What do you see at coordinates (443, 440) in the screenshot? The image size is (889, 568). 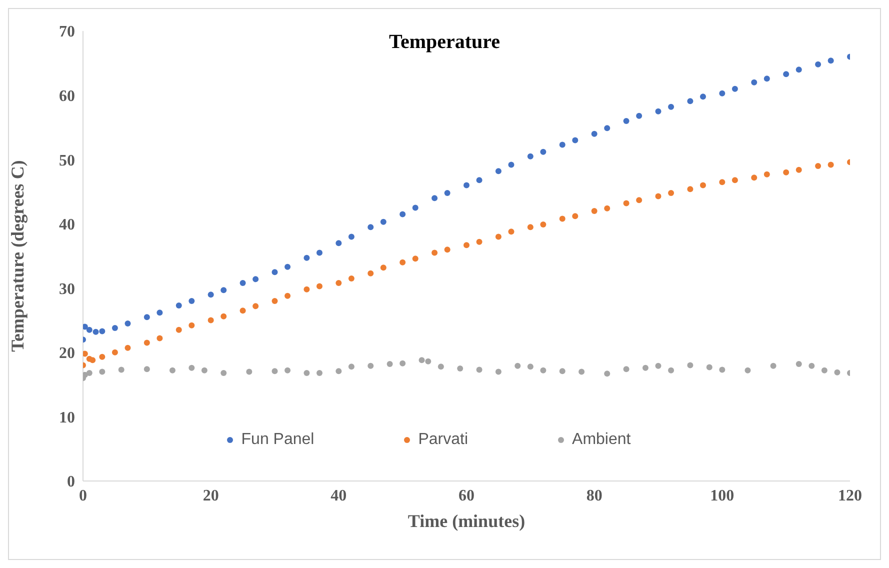 I see `legend-label: Parvati` at bounding box center [443, 440].